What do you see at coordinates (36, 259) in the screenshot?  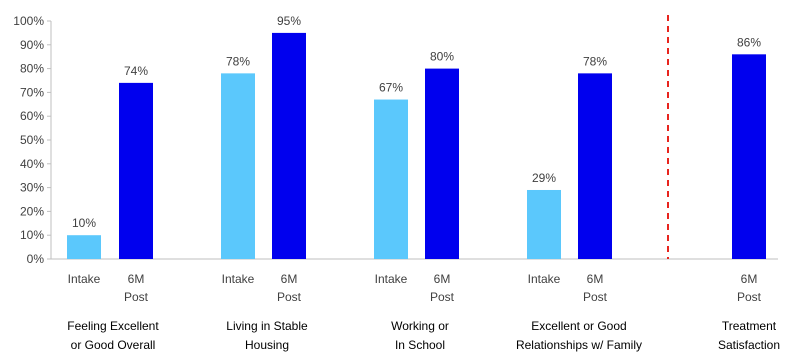 I see `y-tick-label: 0%` at bounding box center [36, 259].